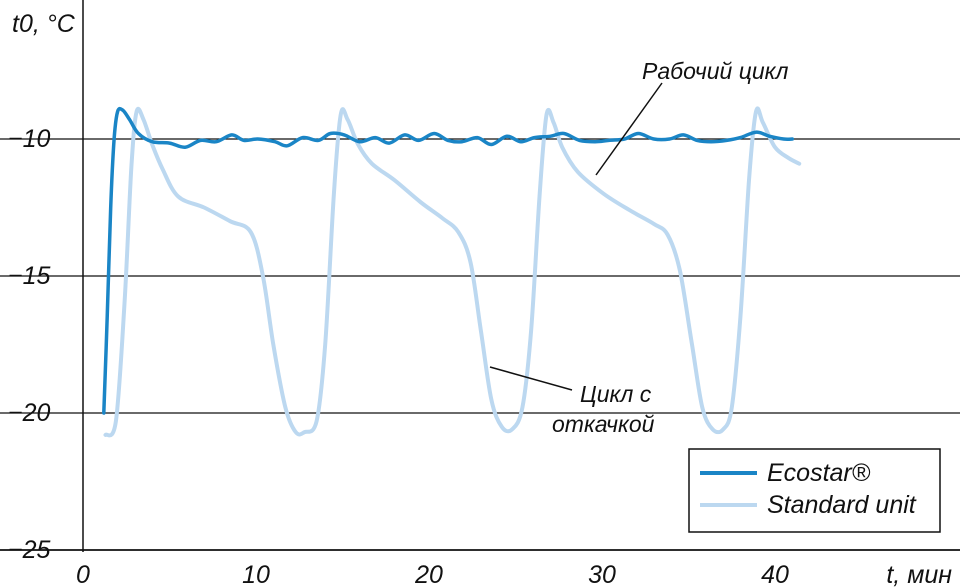  What do you see at coordinates (842, 505) in the screenshot?
I see `legend-label-standard: Standard unit` at bounding box center [842, 505].